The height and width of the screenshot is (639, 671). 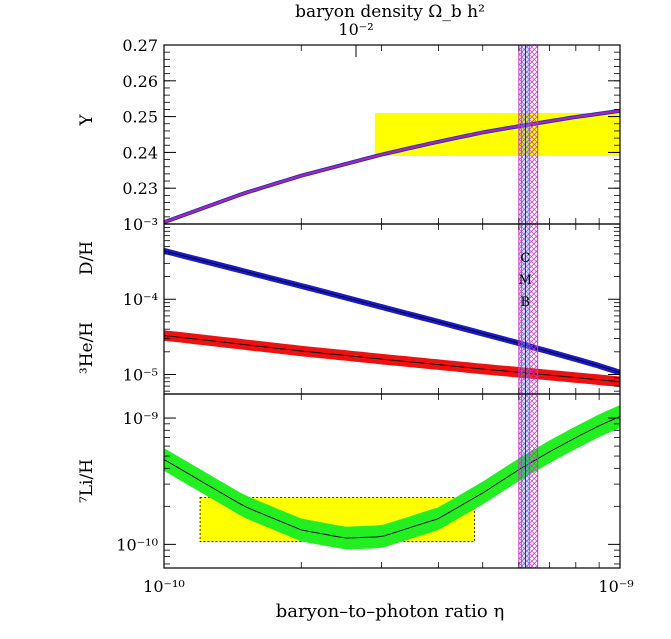 I want to click on y-tick-label: 10⁻³, so click(x=140, y=224).